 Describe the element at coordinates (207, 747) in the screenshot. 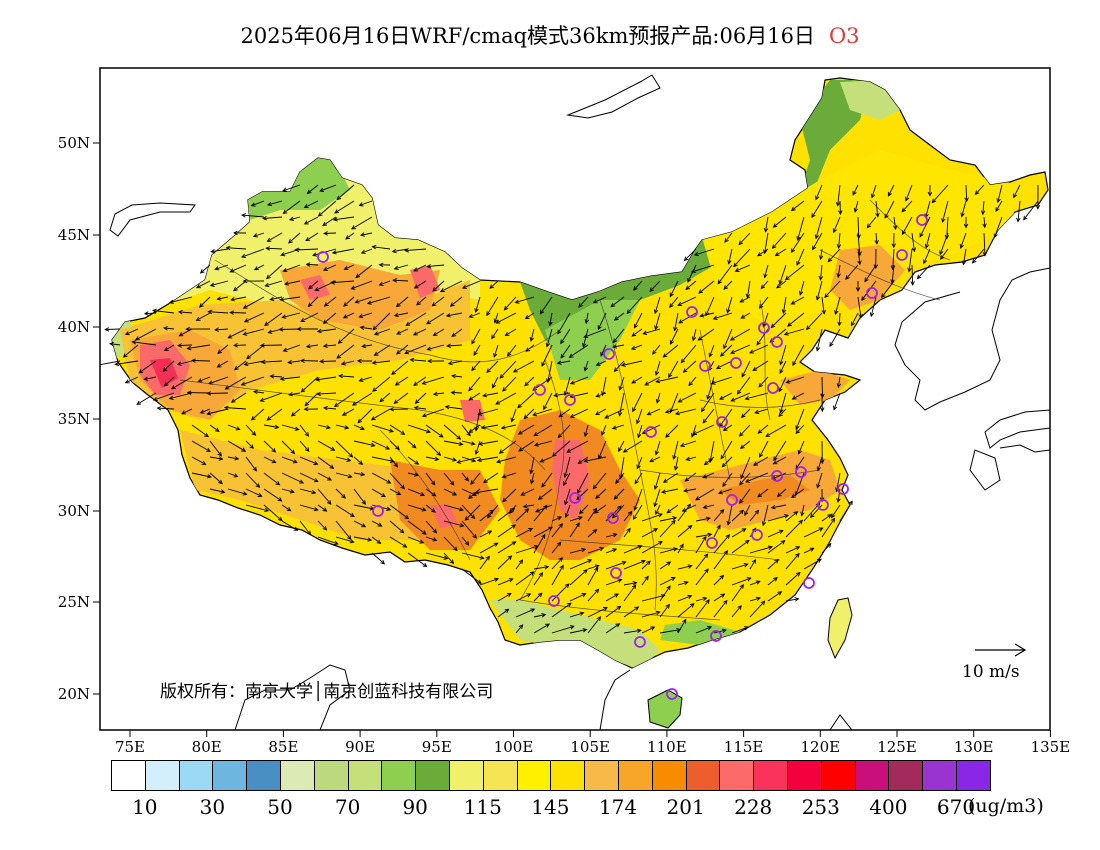

I see `longitude-label: 80E` at that location.